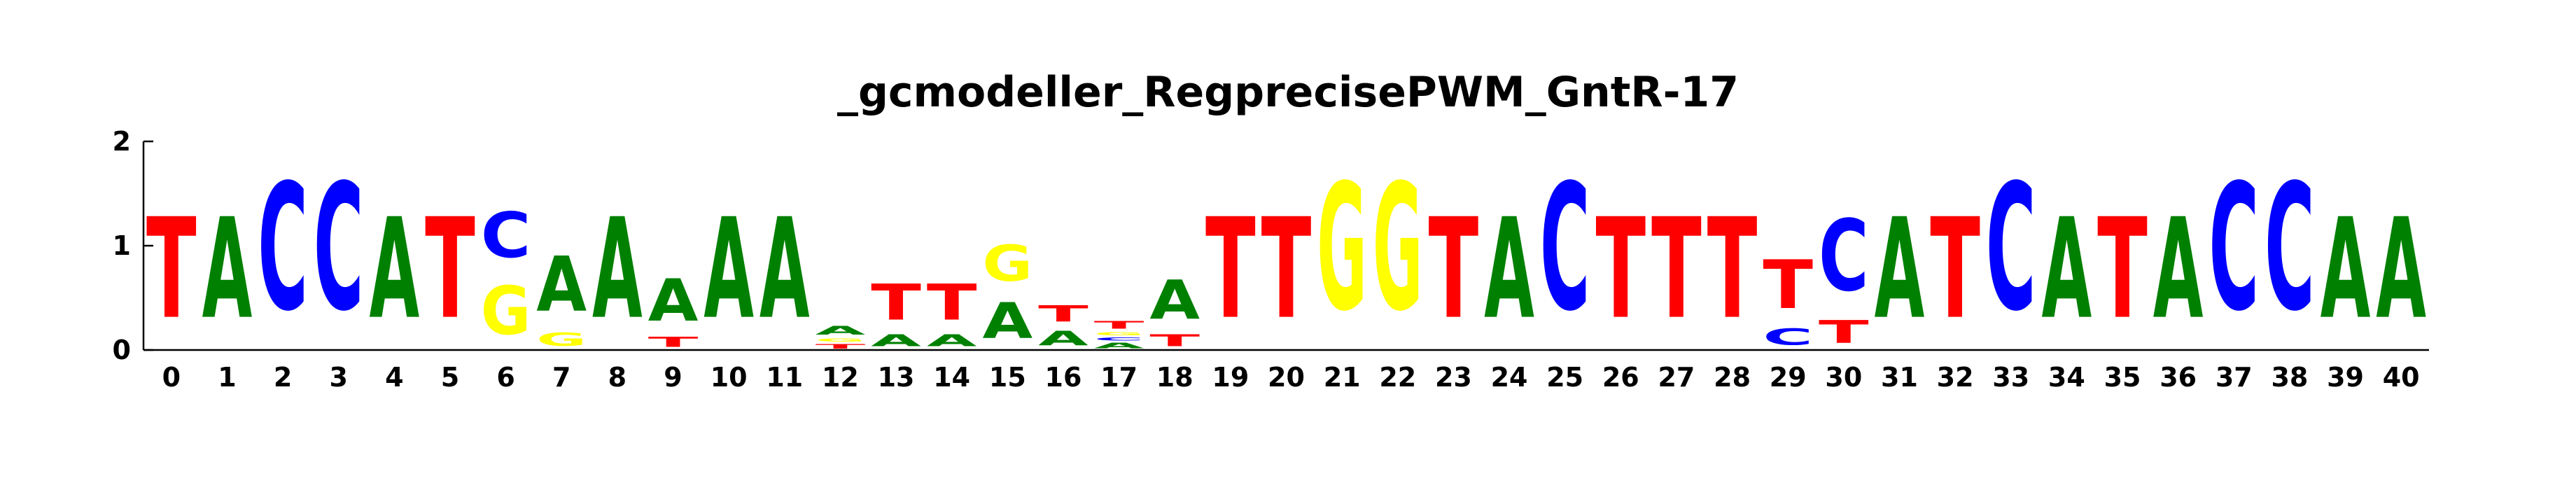 The image size is (2576, 490). Describe the element at coordinates (283, 377) in the screenshot. I see `x-tick-label: 2` at that location.